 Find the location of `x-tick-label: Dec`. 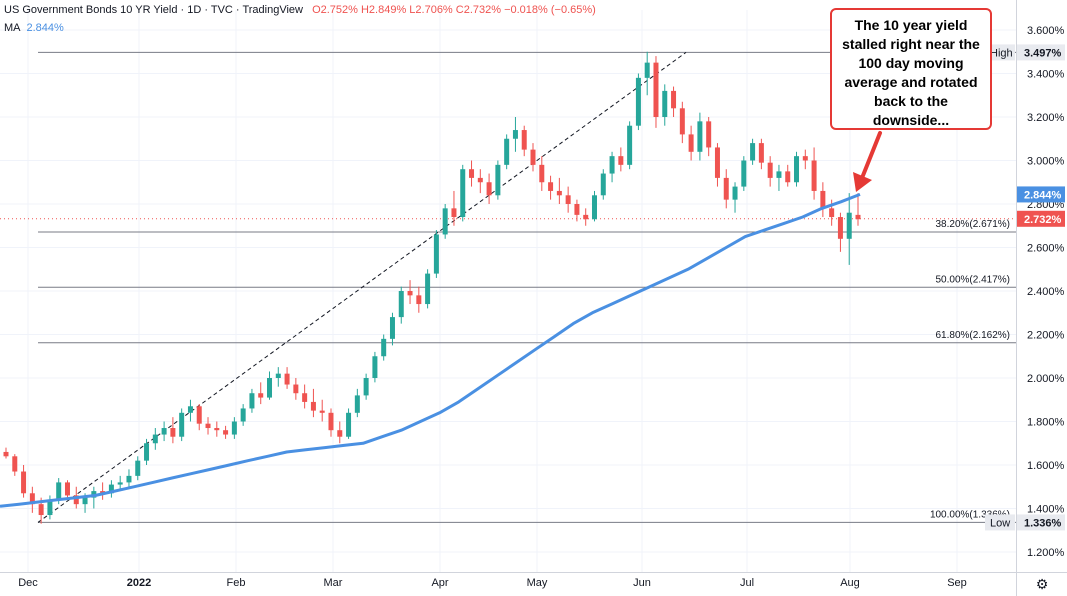

x-tick-label: Dec is located at coordinates (28, 583).